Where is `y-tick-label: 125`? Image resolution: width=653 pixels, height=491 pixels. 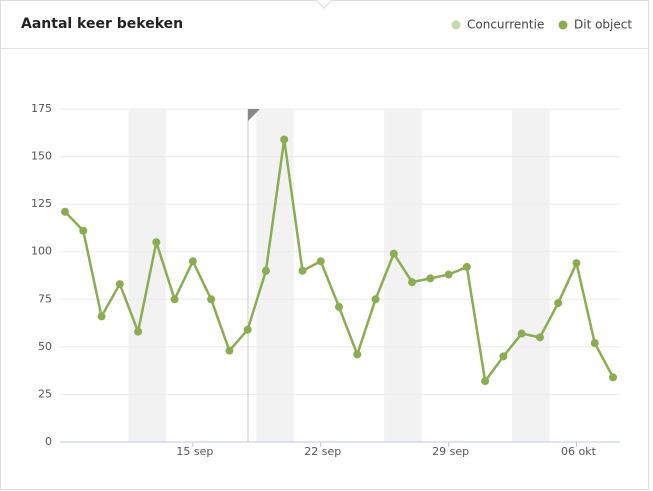
y-tick-label: 125 is located at coordinates (41, 203).